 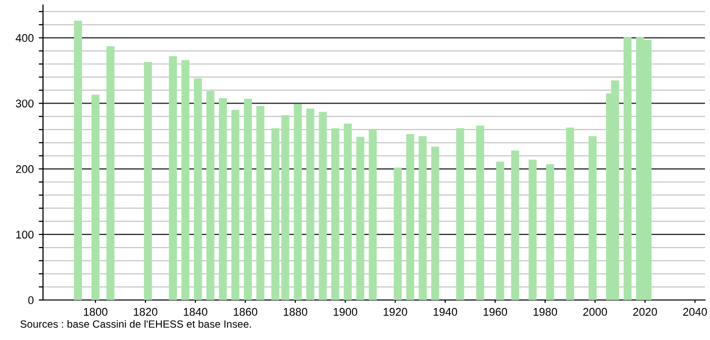 What do you see at coordinates (496, 312) in the screenshot?
I see `x-tick-label: 1960` at bounding box center [496, 312].